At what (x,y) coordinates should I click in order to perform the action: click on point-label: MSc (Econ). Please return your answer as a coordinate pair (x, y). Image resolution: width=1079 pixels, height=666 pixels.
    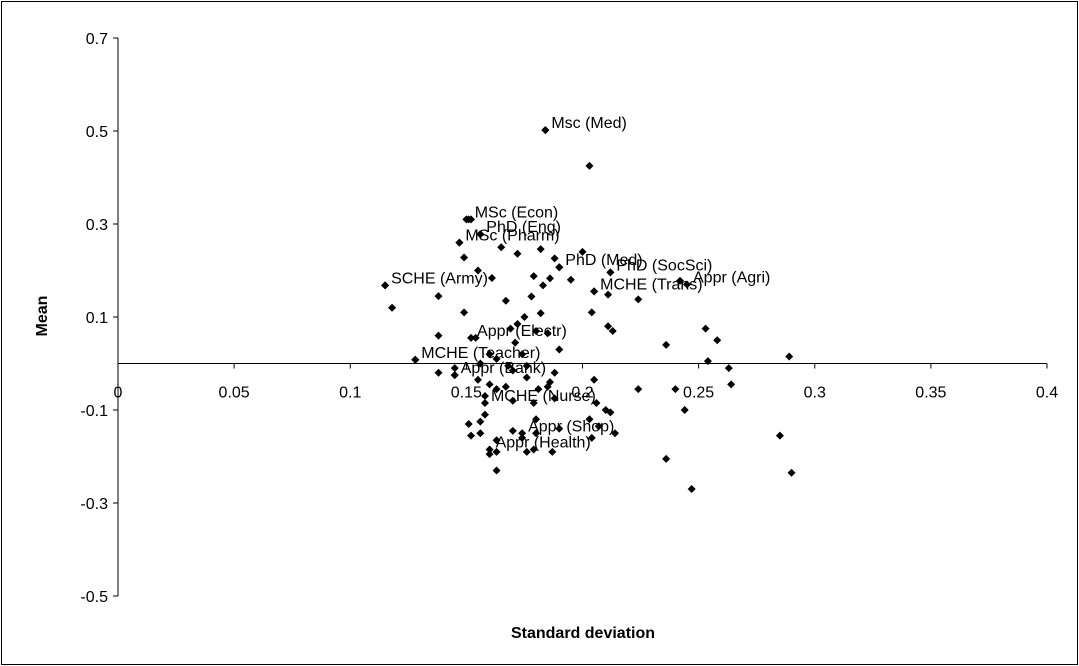
    Looking at the image, I should click on (517, 212).